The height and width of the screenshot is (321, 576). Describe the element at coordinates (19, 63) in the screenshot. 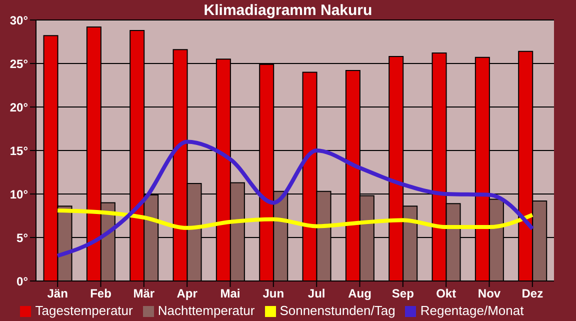

I see `y-tick-label: 25°` at that location.